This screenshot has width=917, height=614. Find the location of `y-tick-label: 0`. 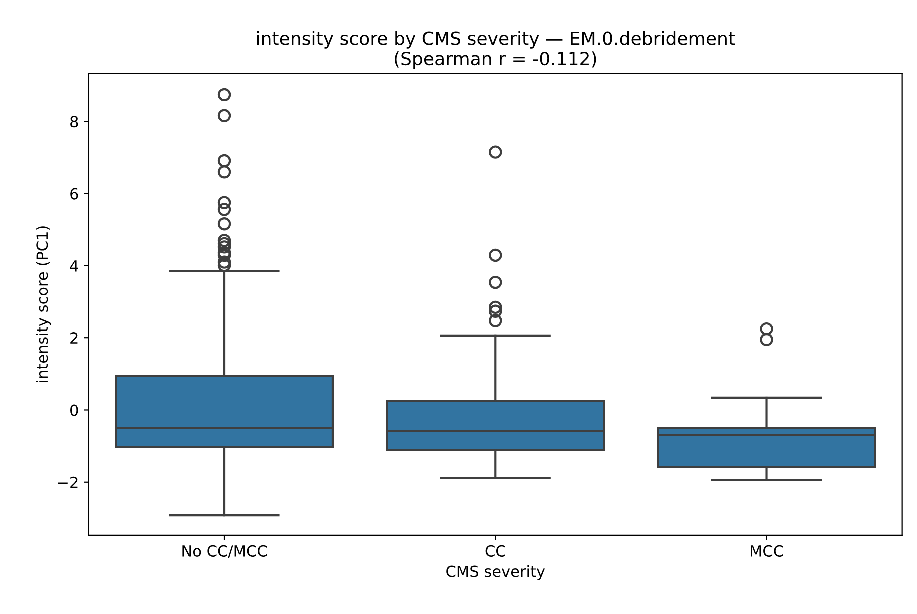

y-tick-label: 0 is located at coordinates (74, 410).